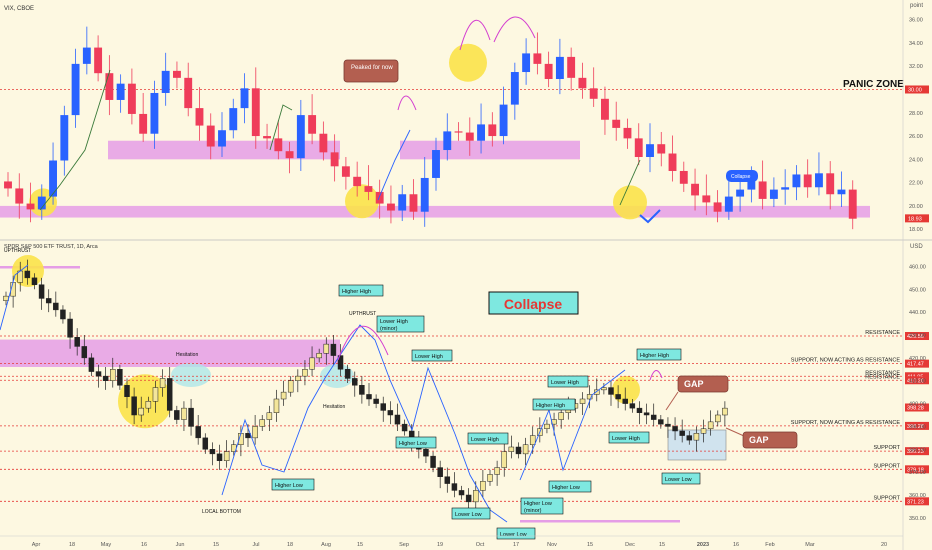 The height and width of the screenshot is (550, 932). Describe the element at coordinates (736, 545) in the screenshot. I see `x-tick-19: 16` at that location.